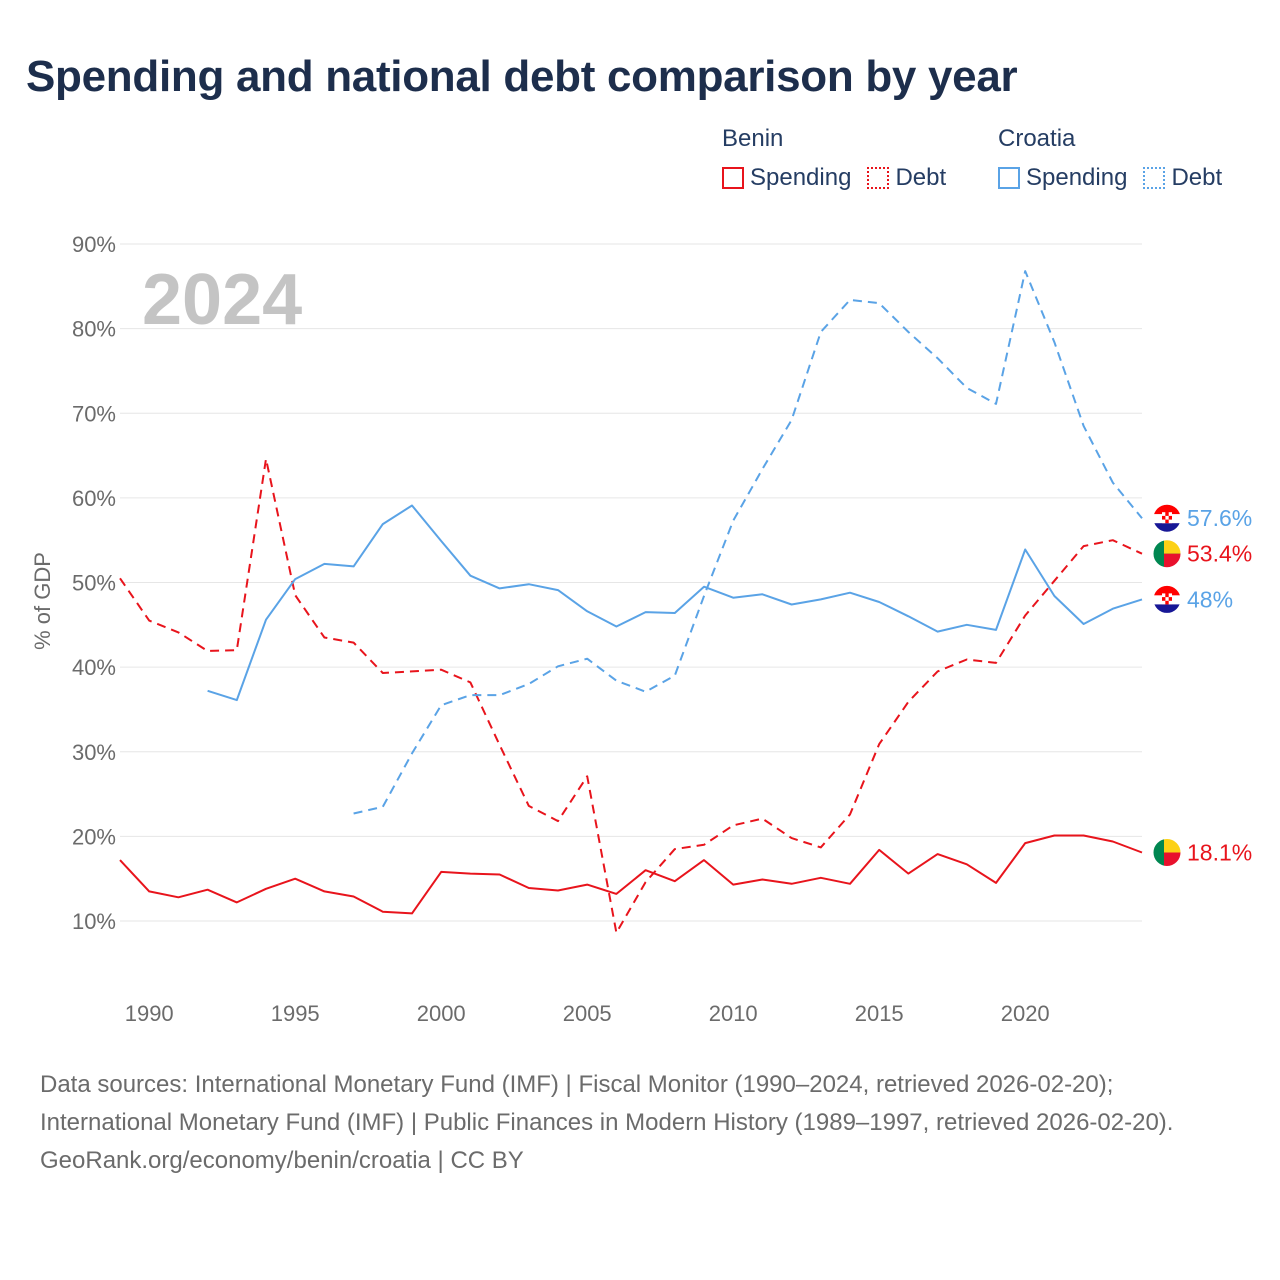 This screenshot has height=1280, width=1280. Describe the element at coordinates (94, 329) in the screenshot. I see `y-tick-label: 80%` at that location.